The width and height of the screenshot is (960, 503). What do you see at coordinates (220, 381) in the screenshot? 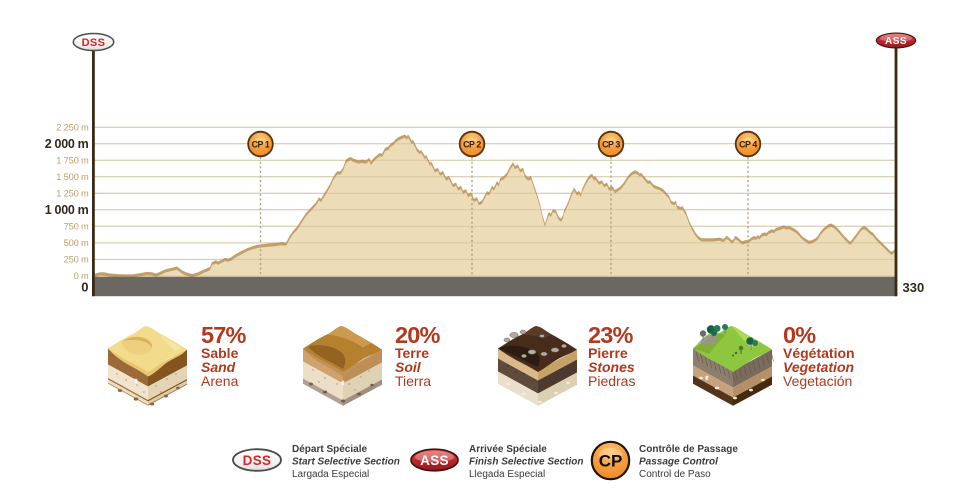
I see `svg-text: Arena` at bounding box center [220, 381].